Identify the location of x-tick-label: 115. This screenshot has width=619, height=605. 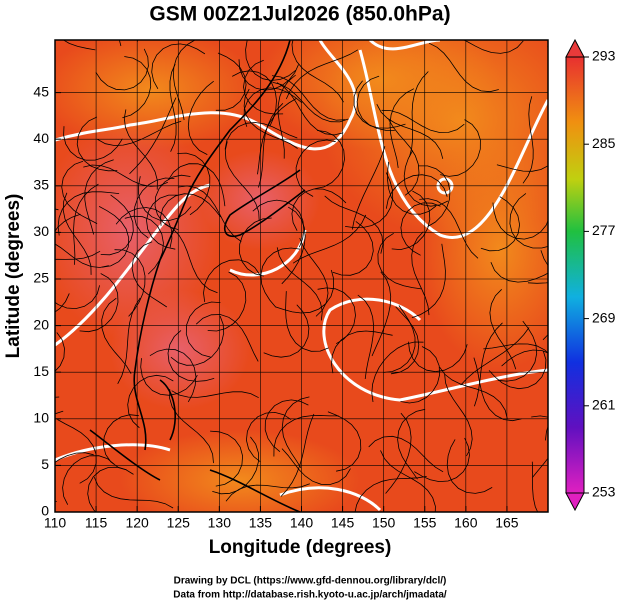
(96, 523).